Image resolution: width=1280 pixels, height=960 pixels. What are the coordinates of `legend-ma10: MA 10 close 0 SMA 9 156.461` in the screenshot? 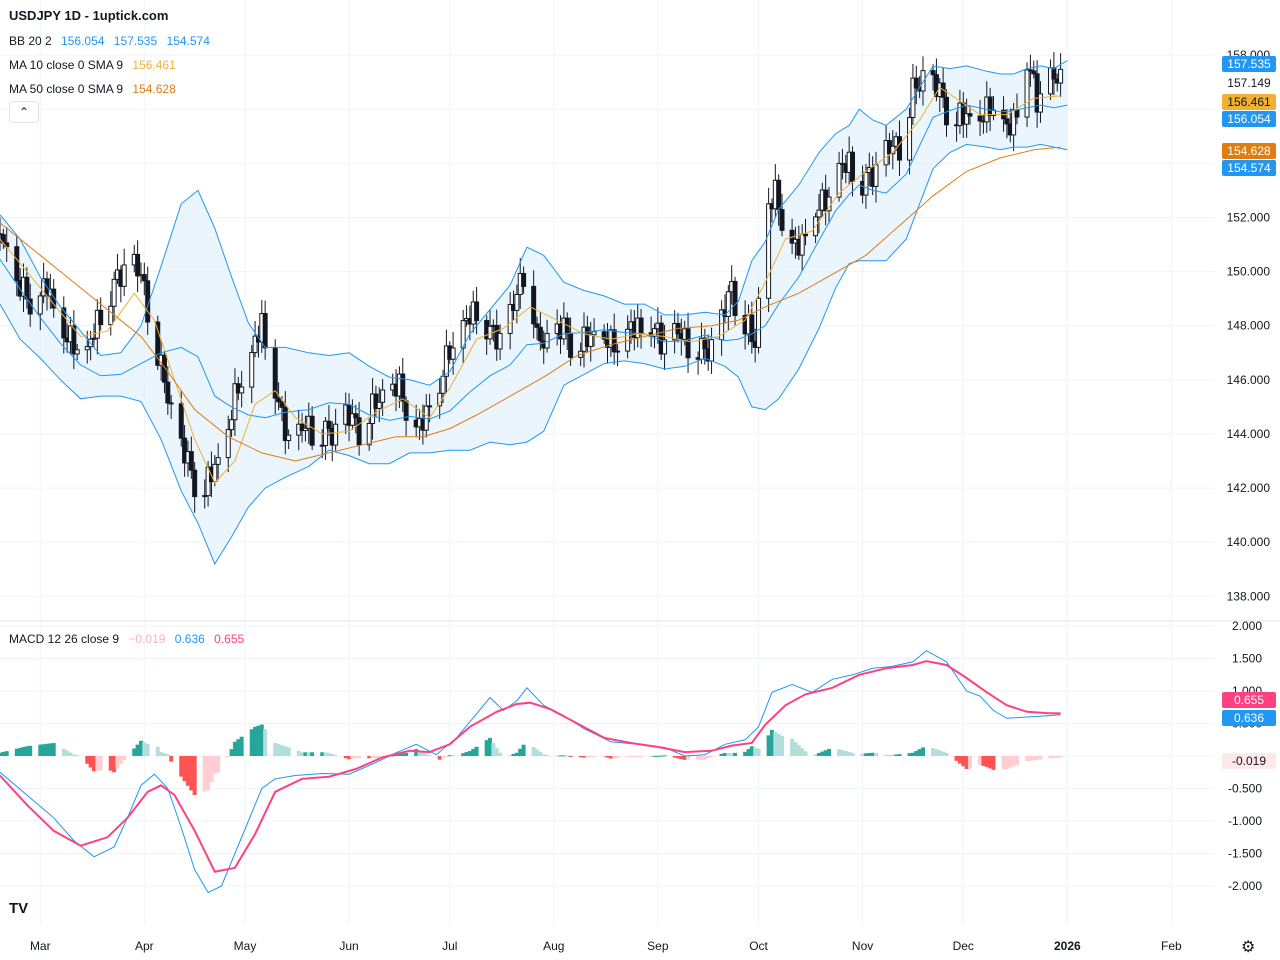 It's located at (92, 65).